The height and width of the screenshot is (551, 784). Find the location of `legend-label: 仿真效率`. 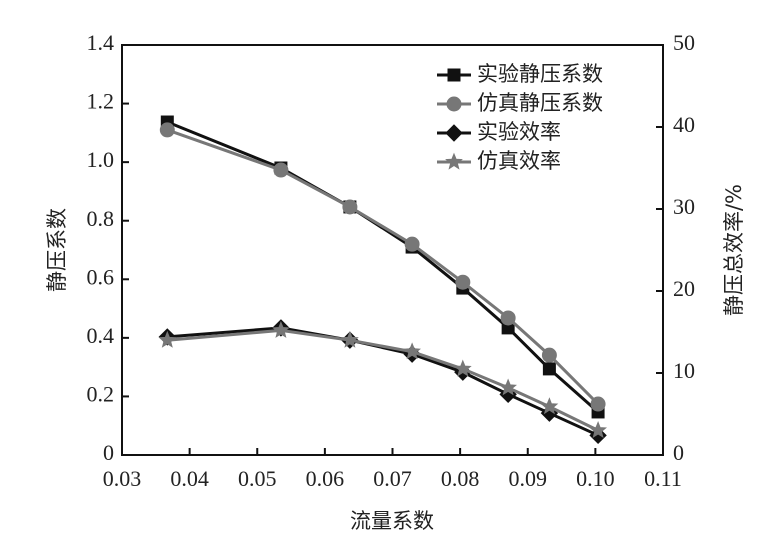

legend-label: 仿真效率 is located at coordinates (519, 161).